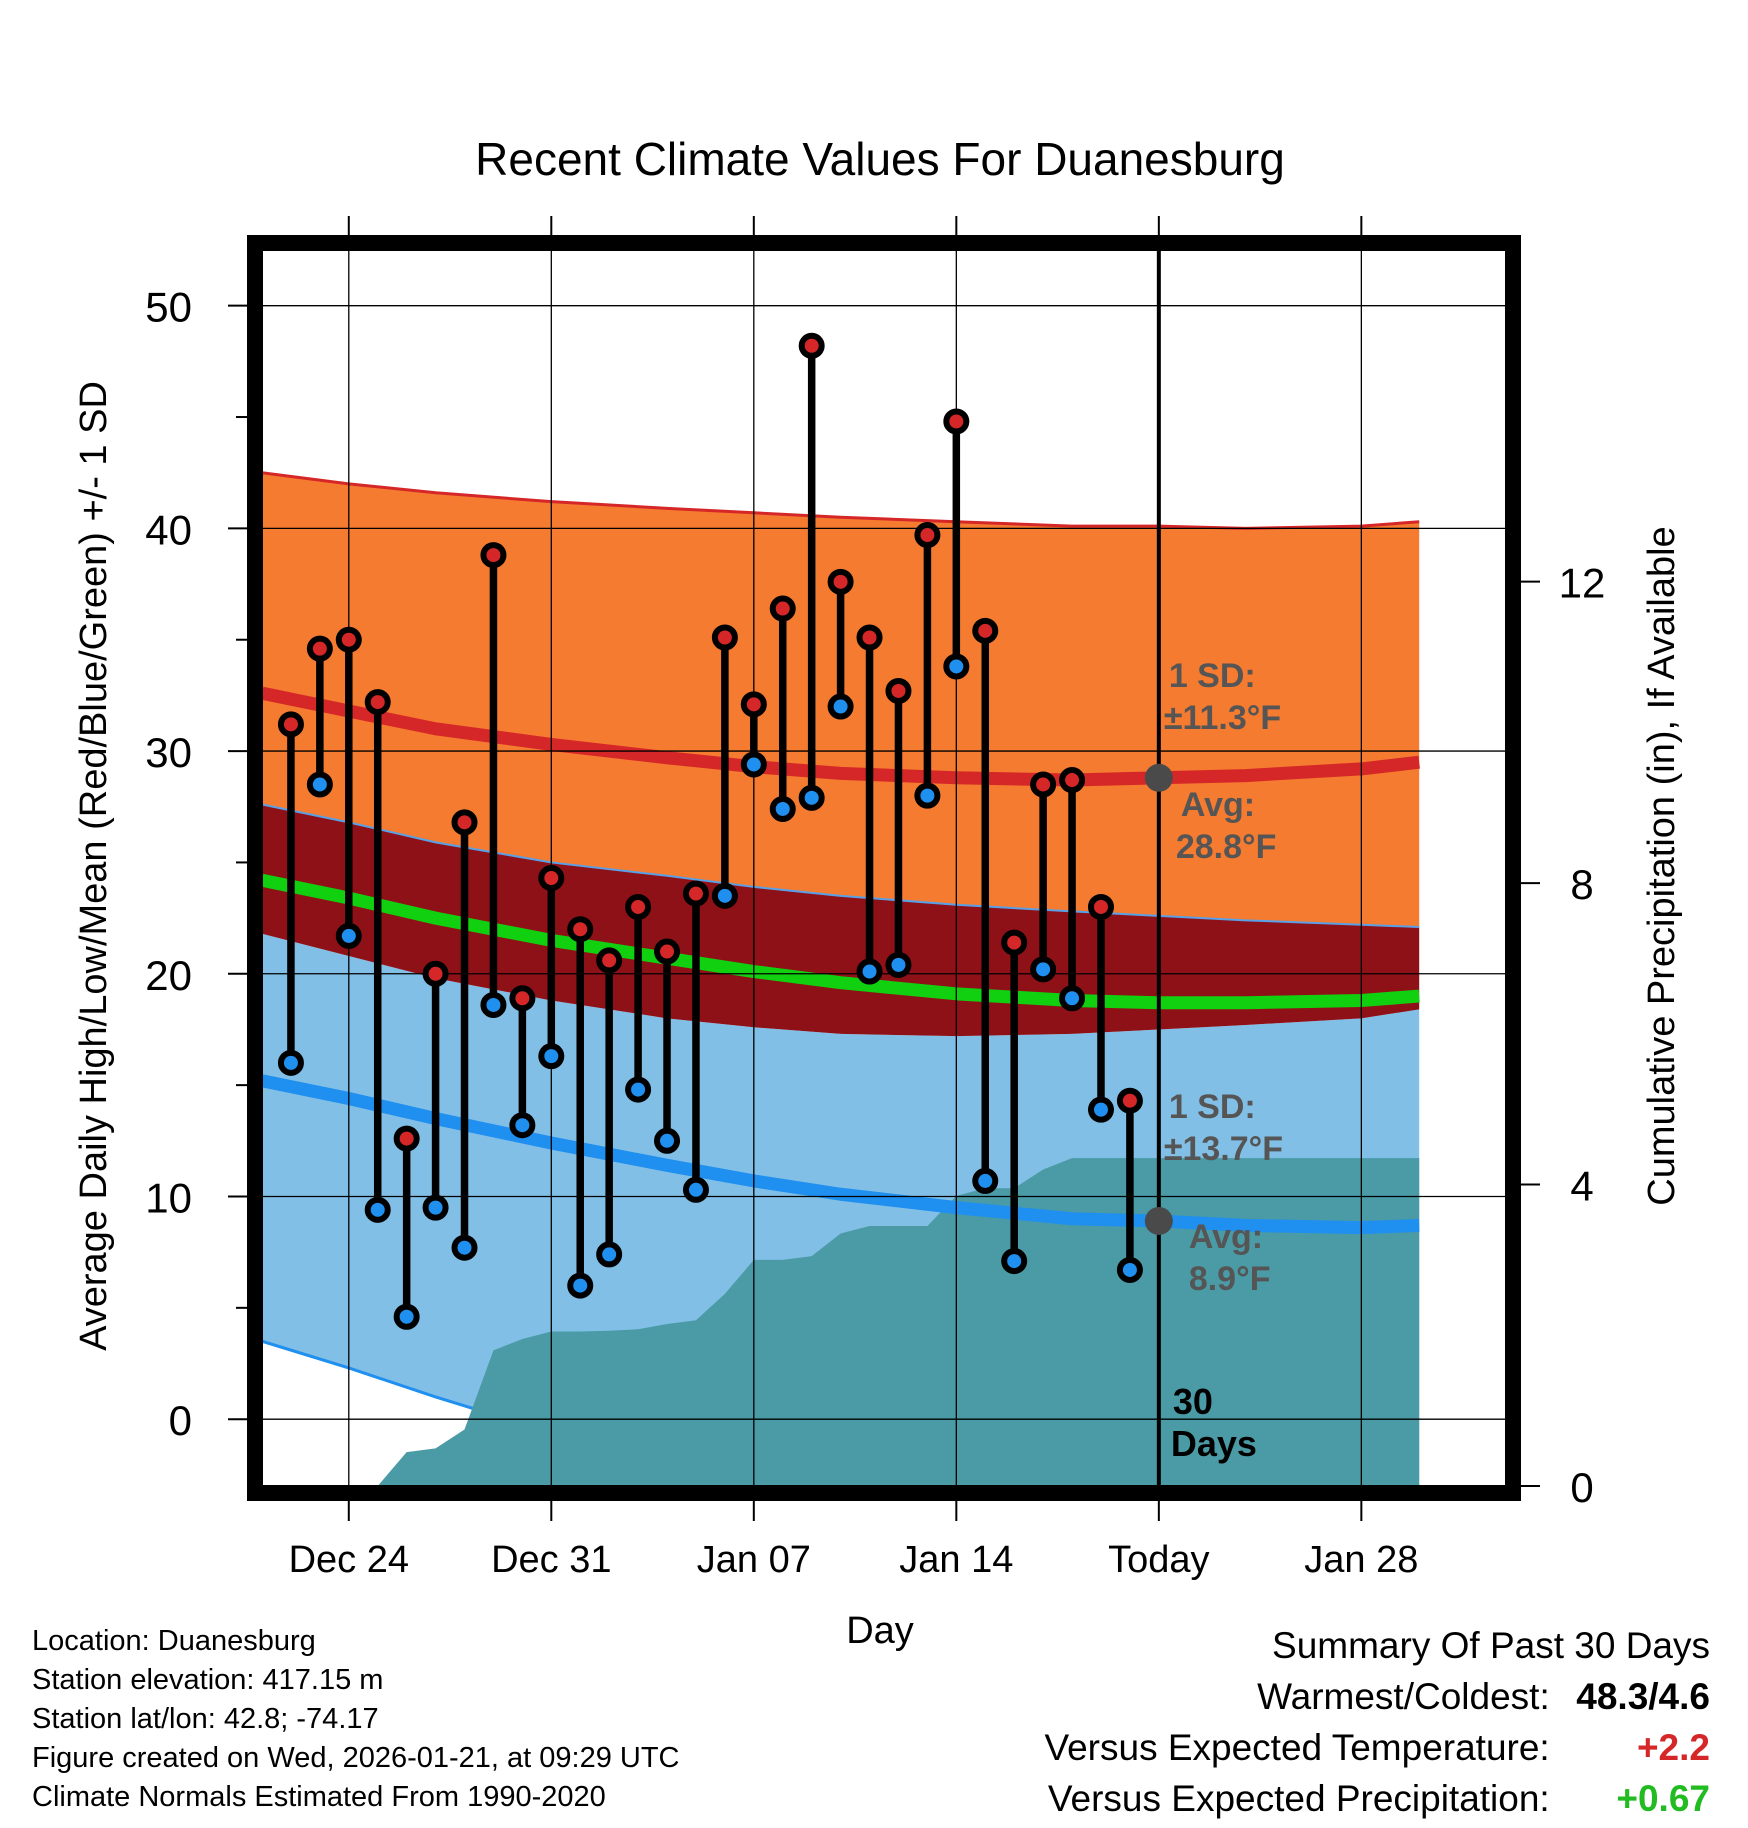 This screenshot has width=1748, height=1828. What do you see at coordinates (1218, 805) in the screenshot?
I see `high-avg-label: Avg:` at bounding box center [1218, 805].